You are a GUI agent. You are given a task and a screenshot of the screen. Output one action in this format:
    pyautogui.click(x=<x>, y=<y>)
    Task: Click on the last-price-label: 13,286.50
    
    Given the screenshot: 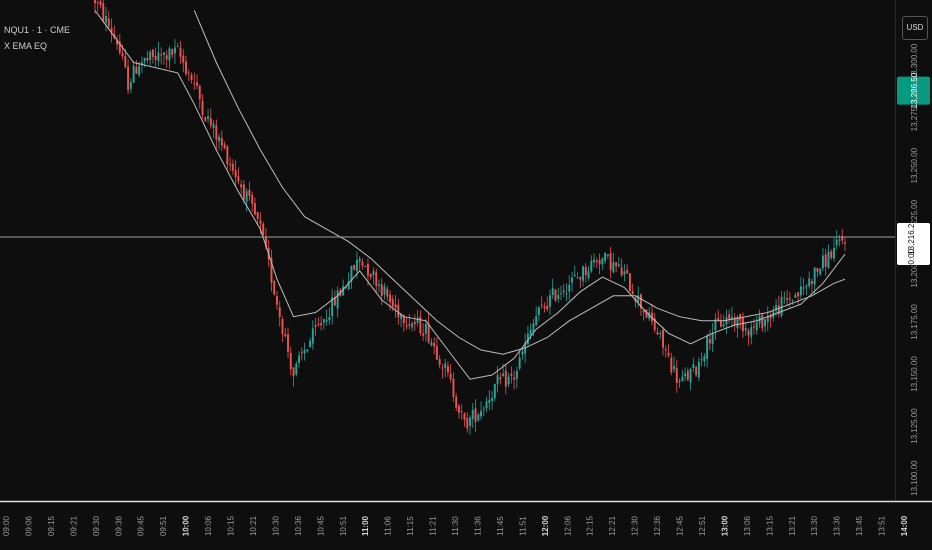 What is the action you would take?
    pyautogui.click(x=914, y=90)
    